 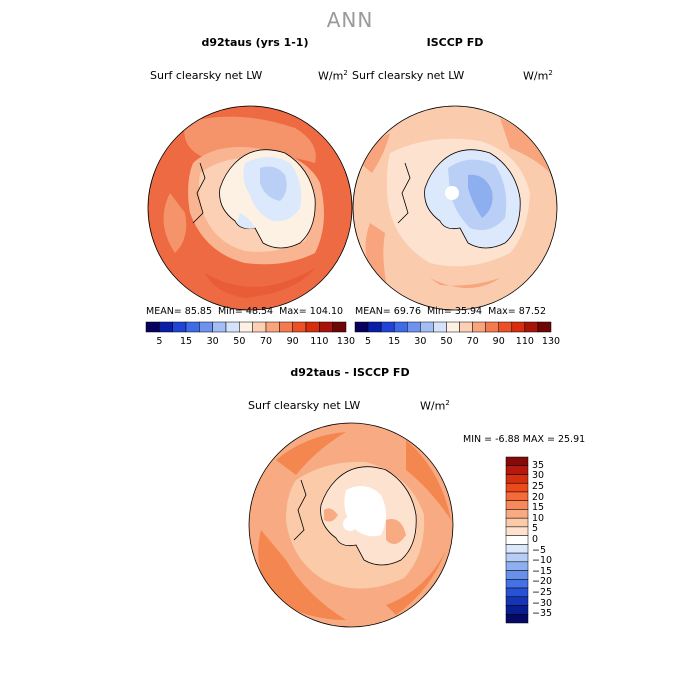 I want to click on colorbar-tick-label: 0, so click(x=535, y=539).